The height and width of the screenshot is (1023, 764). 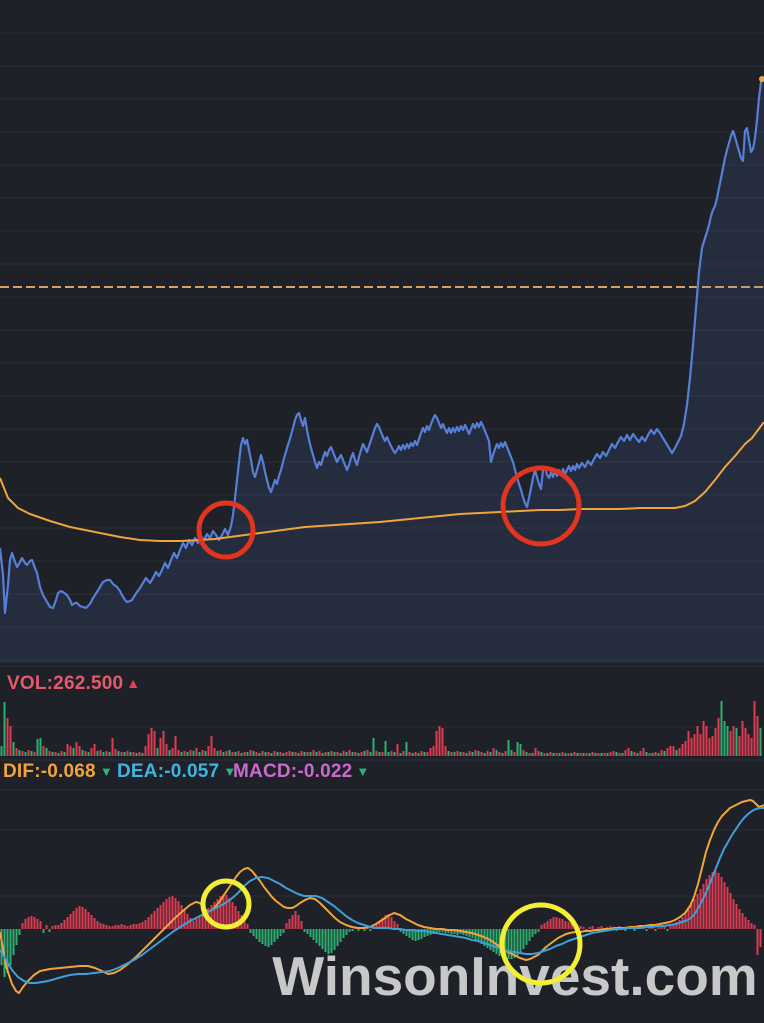 What do you see at coordinates (381, 728) in the screenshot?
I see `volume-pane` at bounding box center [381, 728].